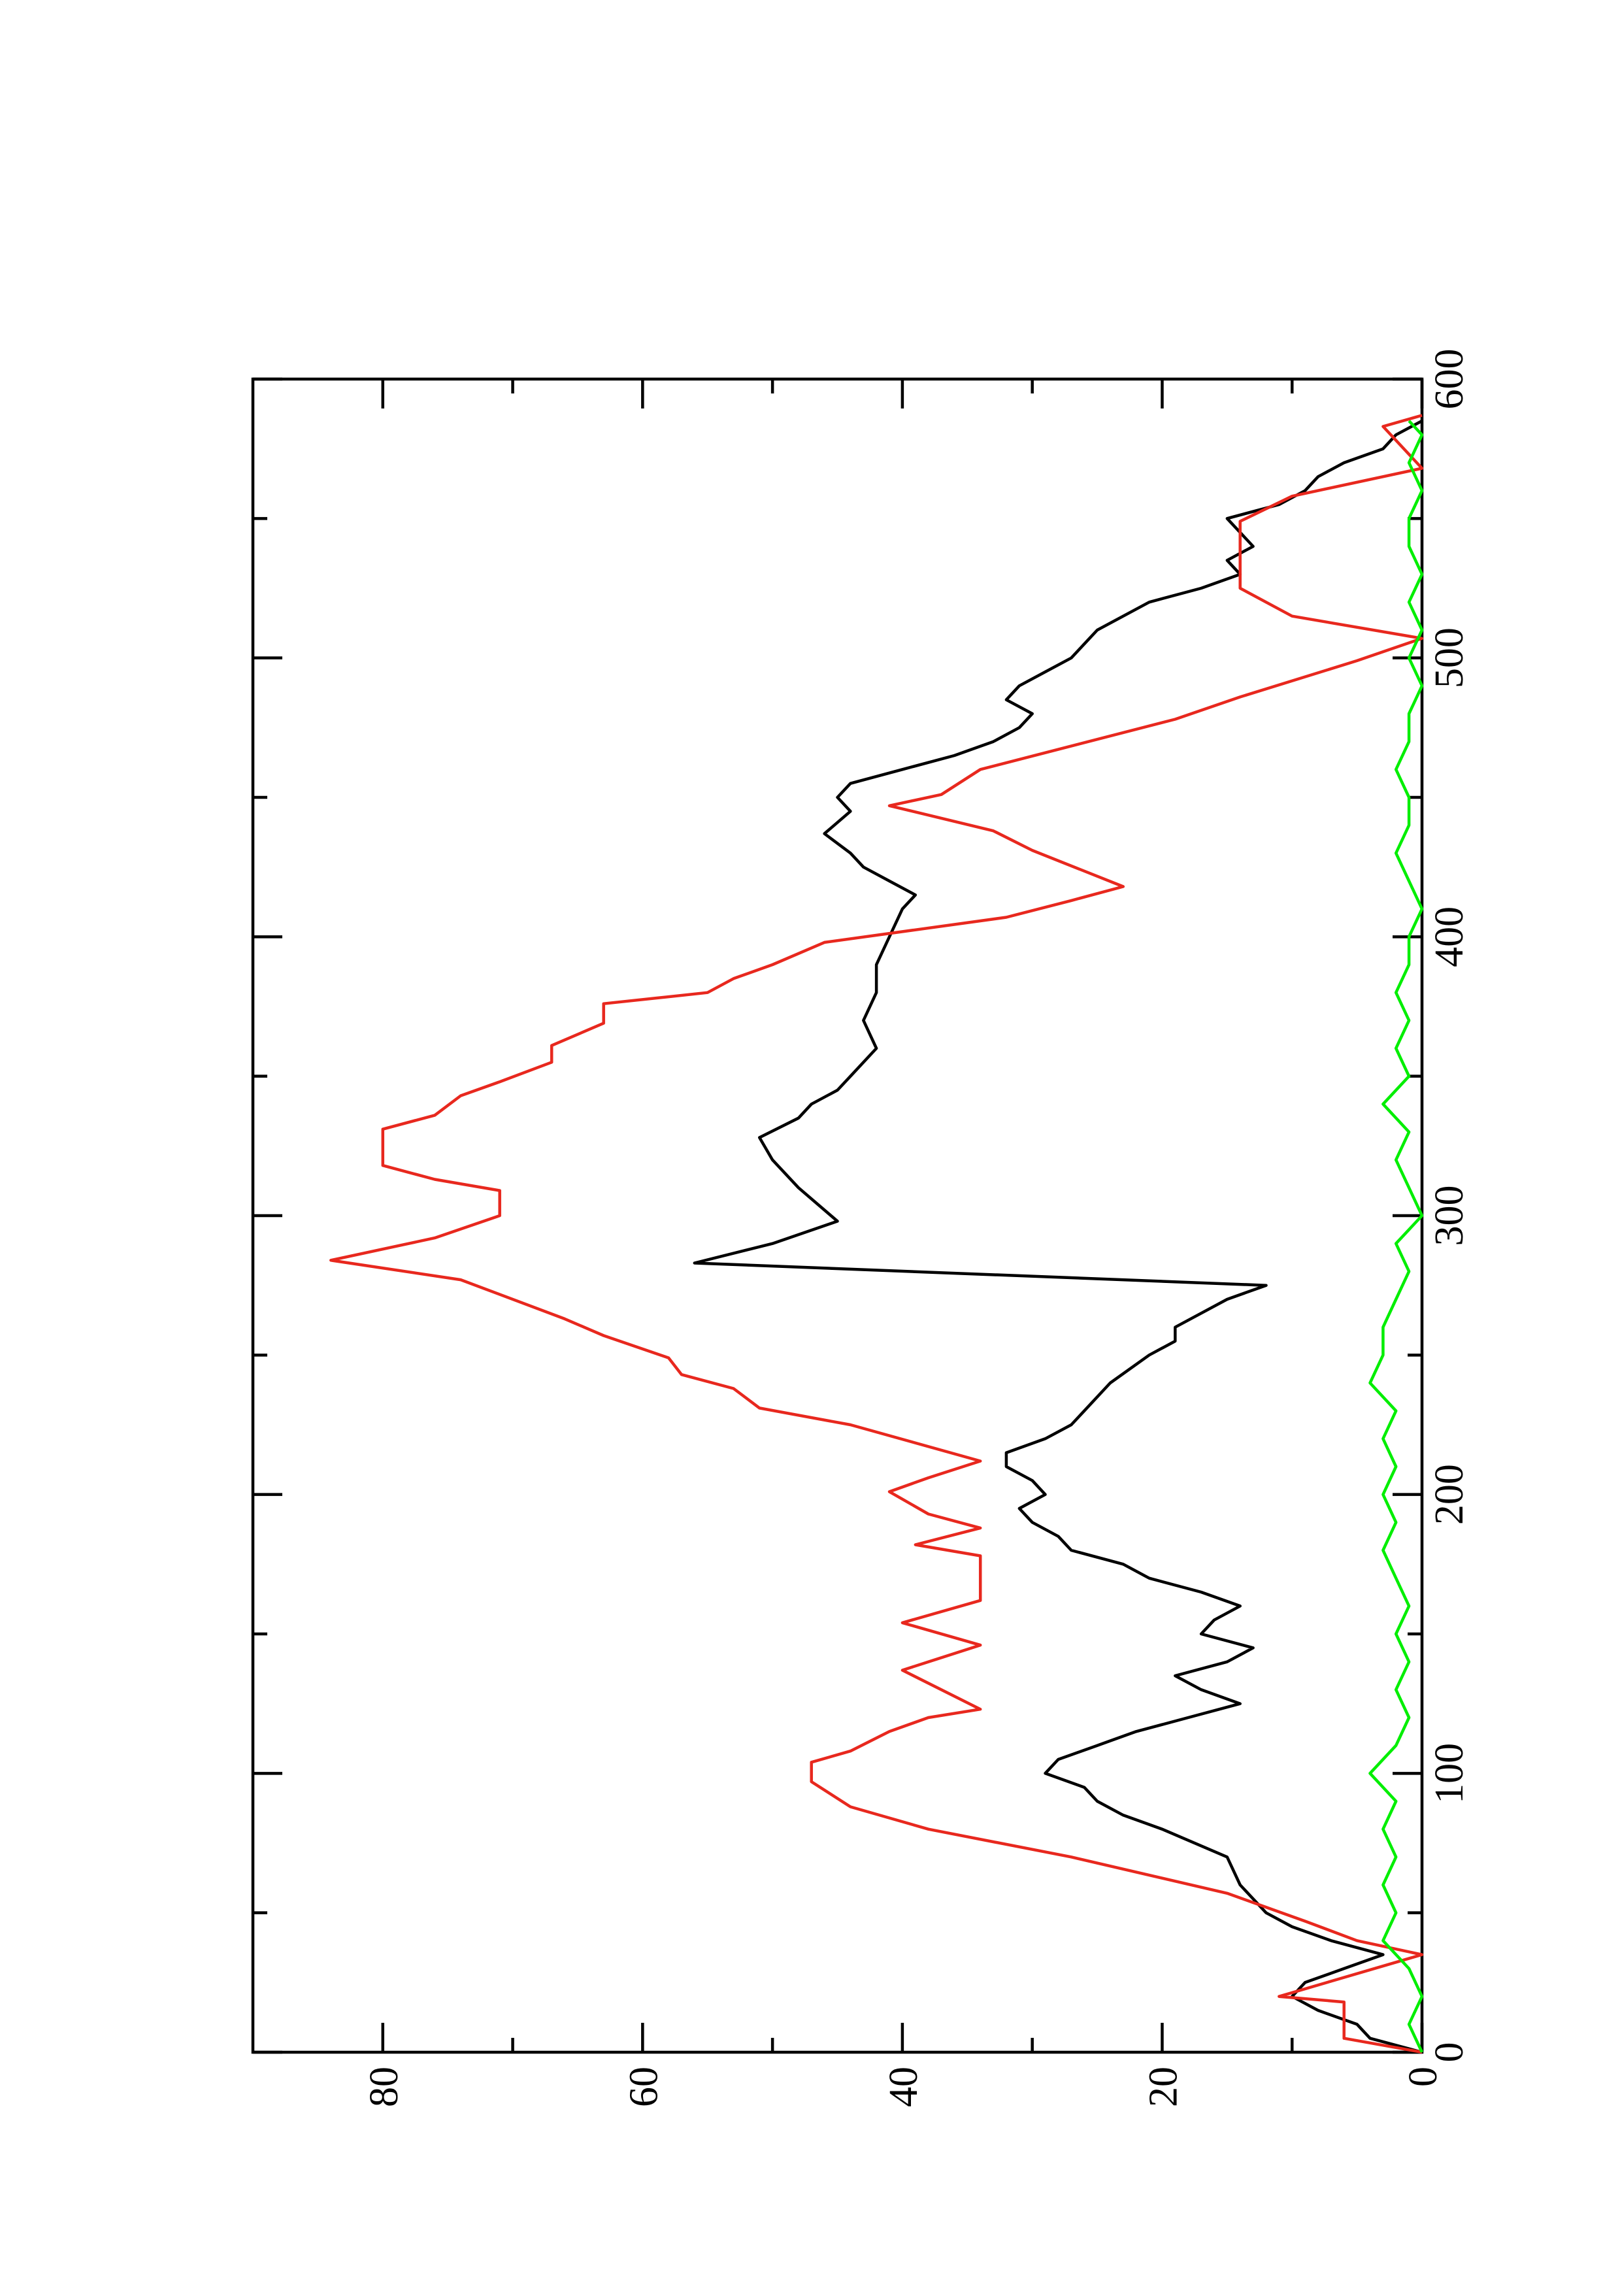 Image resolution: width=1620 pixels, height=2296 pixels. What do you see at coordinates (384, 2087) in the screenshot?
I see `y-tick-label: 80` at bounding box center [384, 2087].